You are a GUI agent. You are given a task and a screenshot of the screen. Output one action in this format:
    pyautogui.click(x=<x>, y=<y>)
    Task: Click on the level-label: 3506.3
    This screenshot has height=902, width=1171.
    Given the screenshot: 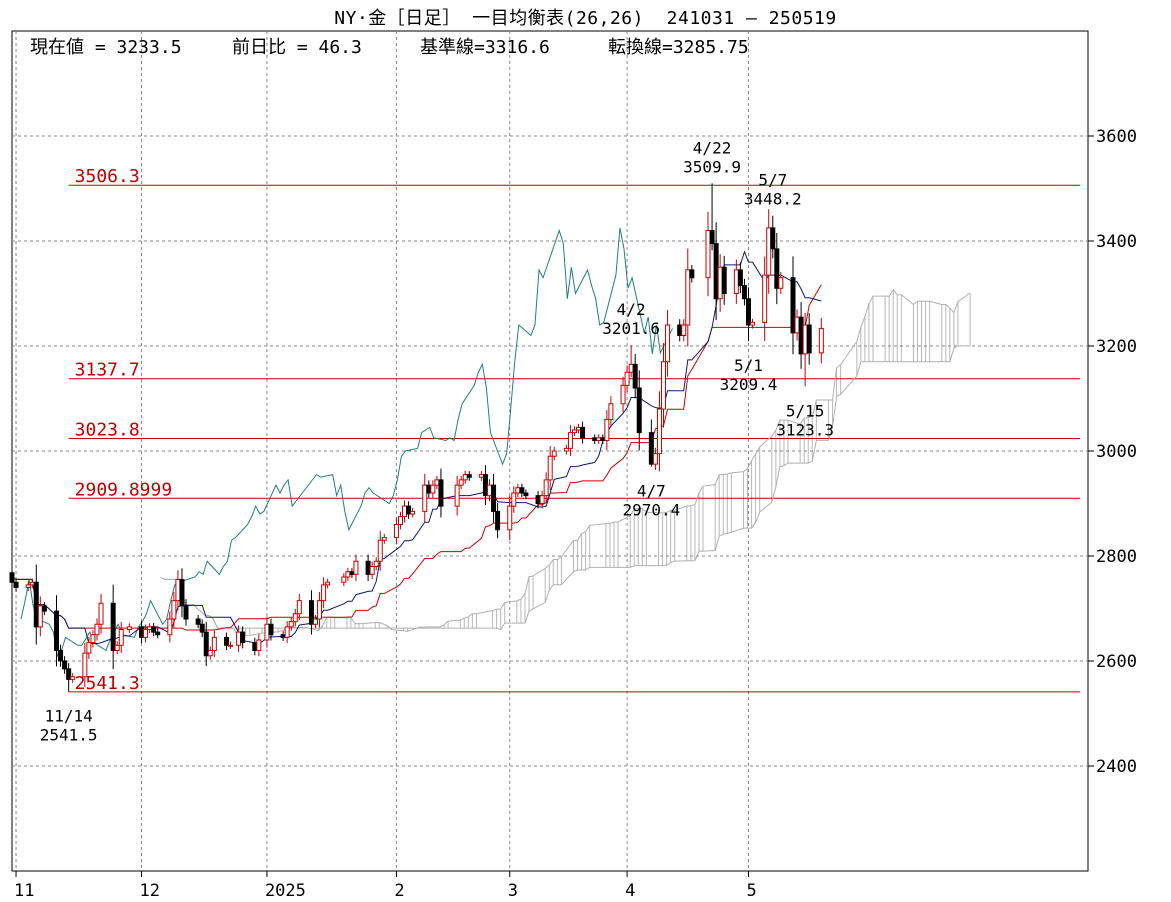 What is the action you would take?
    pyautogui.click(x=107, y=176)
    